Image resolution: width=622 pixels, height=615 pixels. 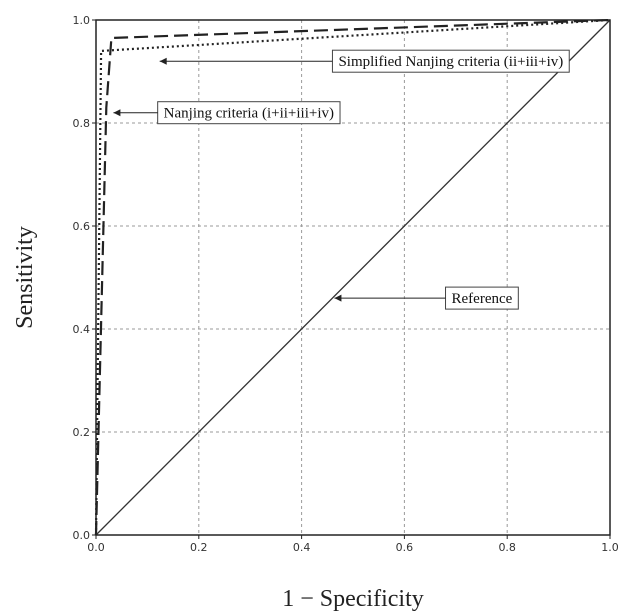 What do you see at coordinates (82, 535) in the screenshot?
I see `y-tick-label: 0.0` at bounding box center [82, 535].